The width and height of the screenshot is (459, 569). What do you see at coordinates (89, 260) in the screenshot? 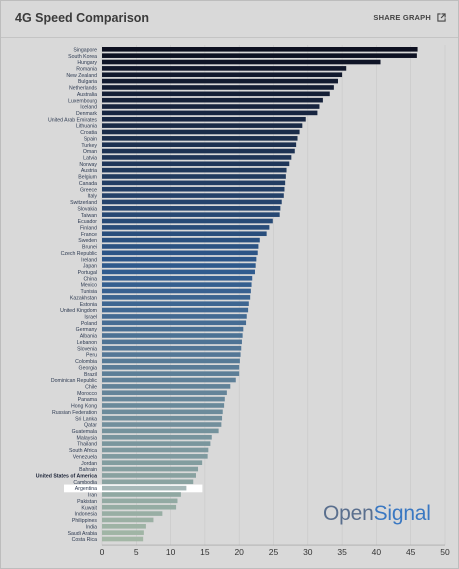
I see `category-label: Ireland` at bounding box center [89, 260].